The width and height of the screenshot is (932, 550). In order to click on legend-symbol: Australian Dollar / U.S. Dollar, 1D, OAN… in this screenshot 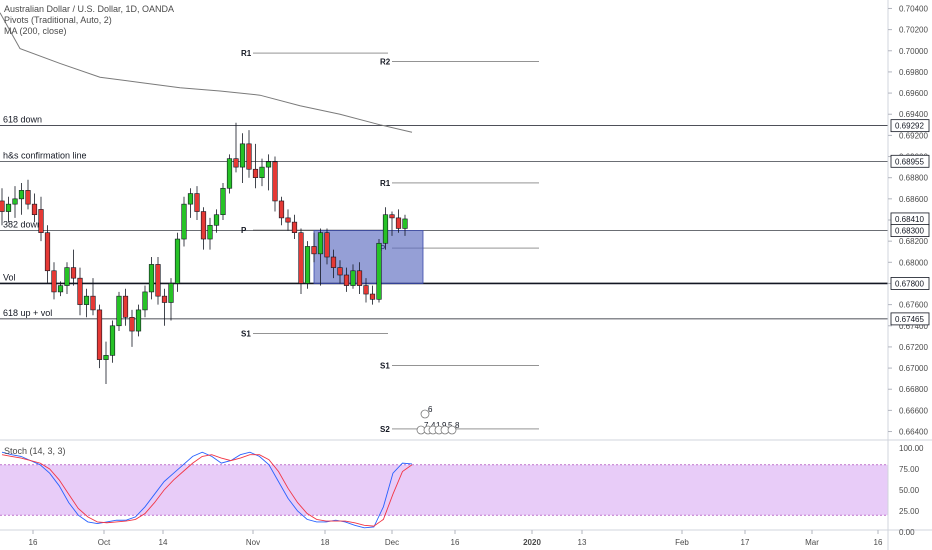, I will do `click(89, 9)`.